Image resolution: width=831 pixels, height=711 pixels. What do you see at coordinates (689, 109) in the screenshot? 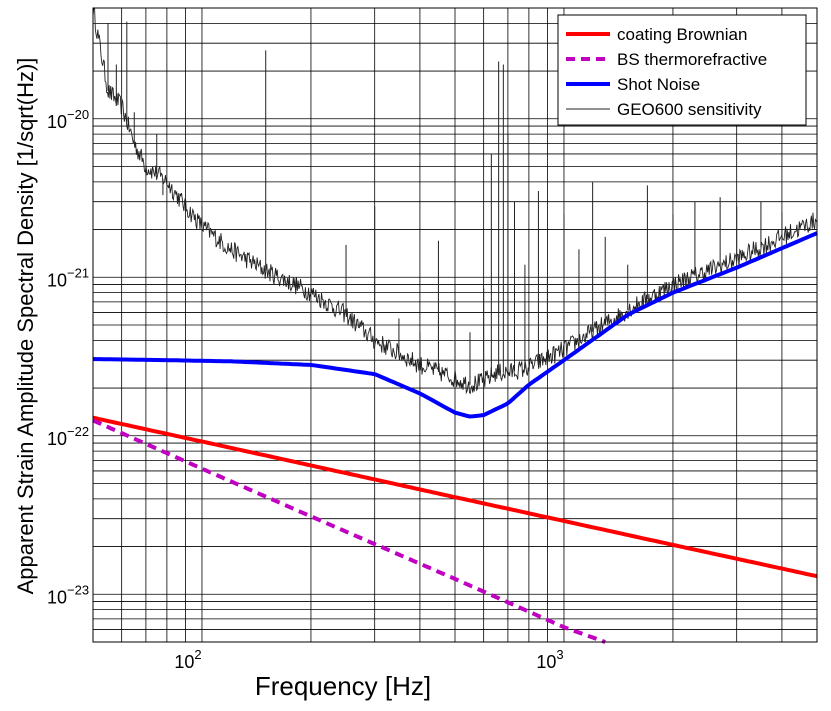
I see `legend-label-geo600-sensitivity: GEO600 sensitivity` at bounding box center [689, 109].